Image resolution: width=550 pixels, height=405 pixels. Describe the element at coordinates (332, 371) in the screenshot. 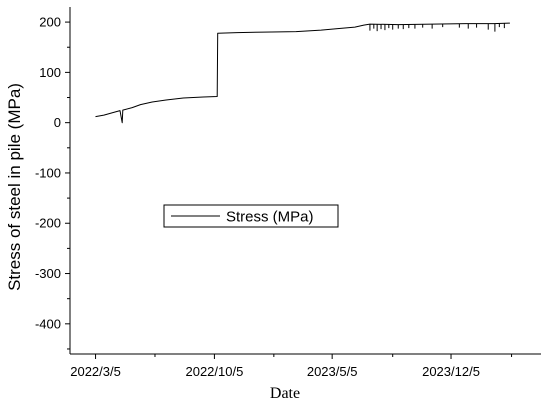

I see `x-tick-label: 2023/5/5` at that location.